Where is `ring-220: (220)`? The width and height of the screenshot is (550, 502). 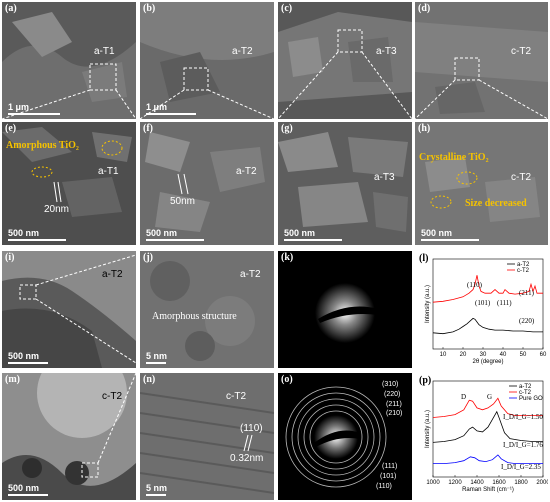 ring-220: (220) is located at coordinates (392, 394).